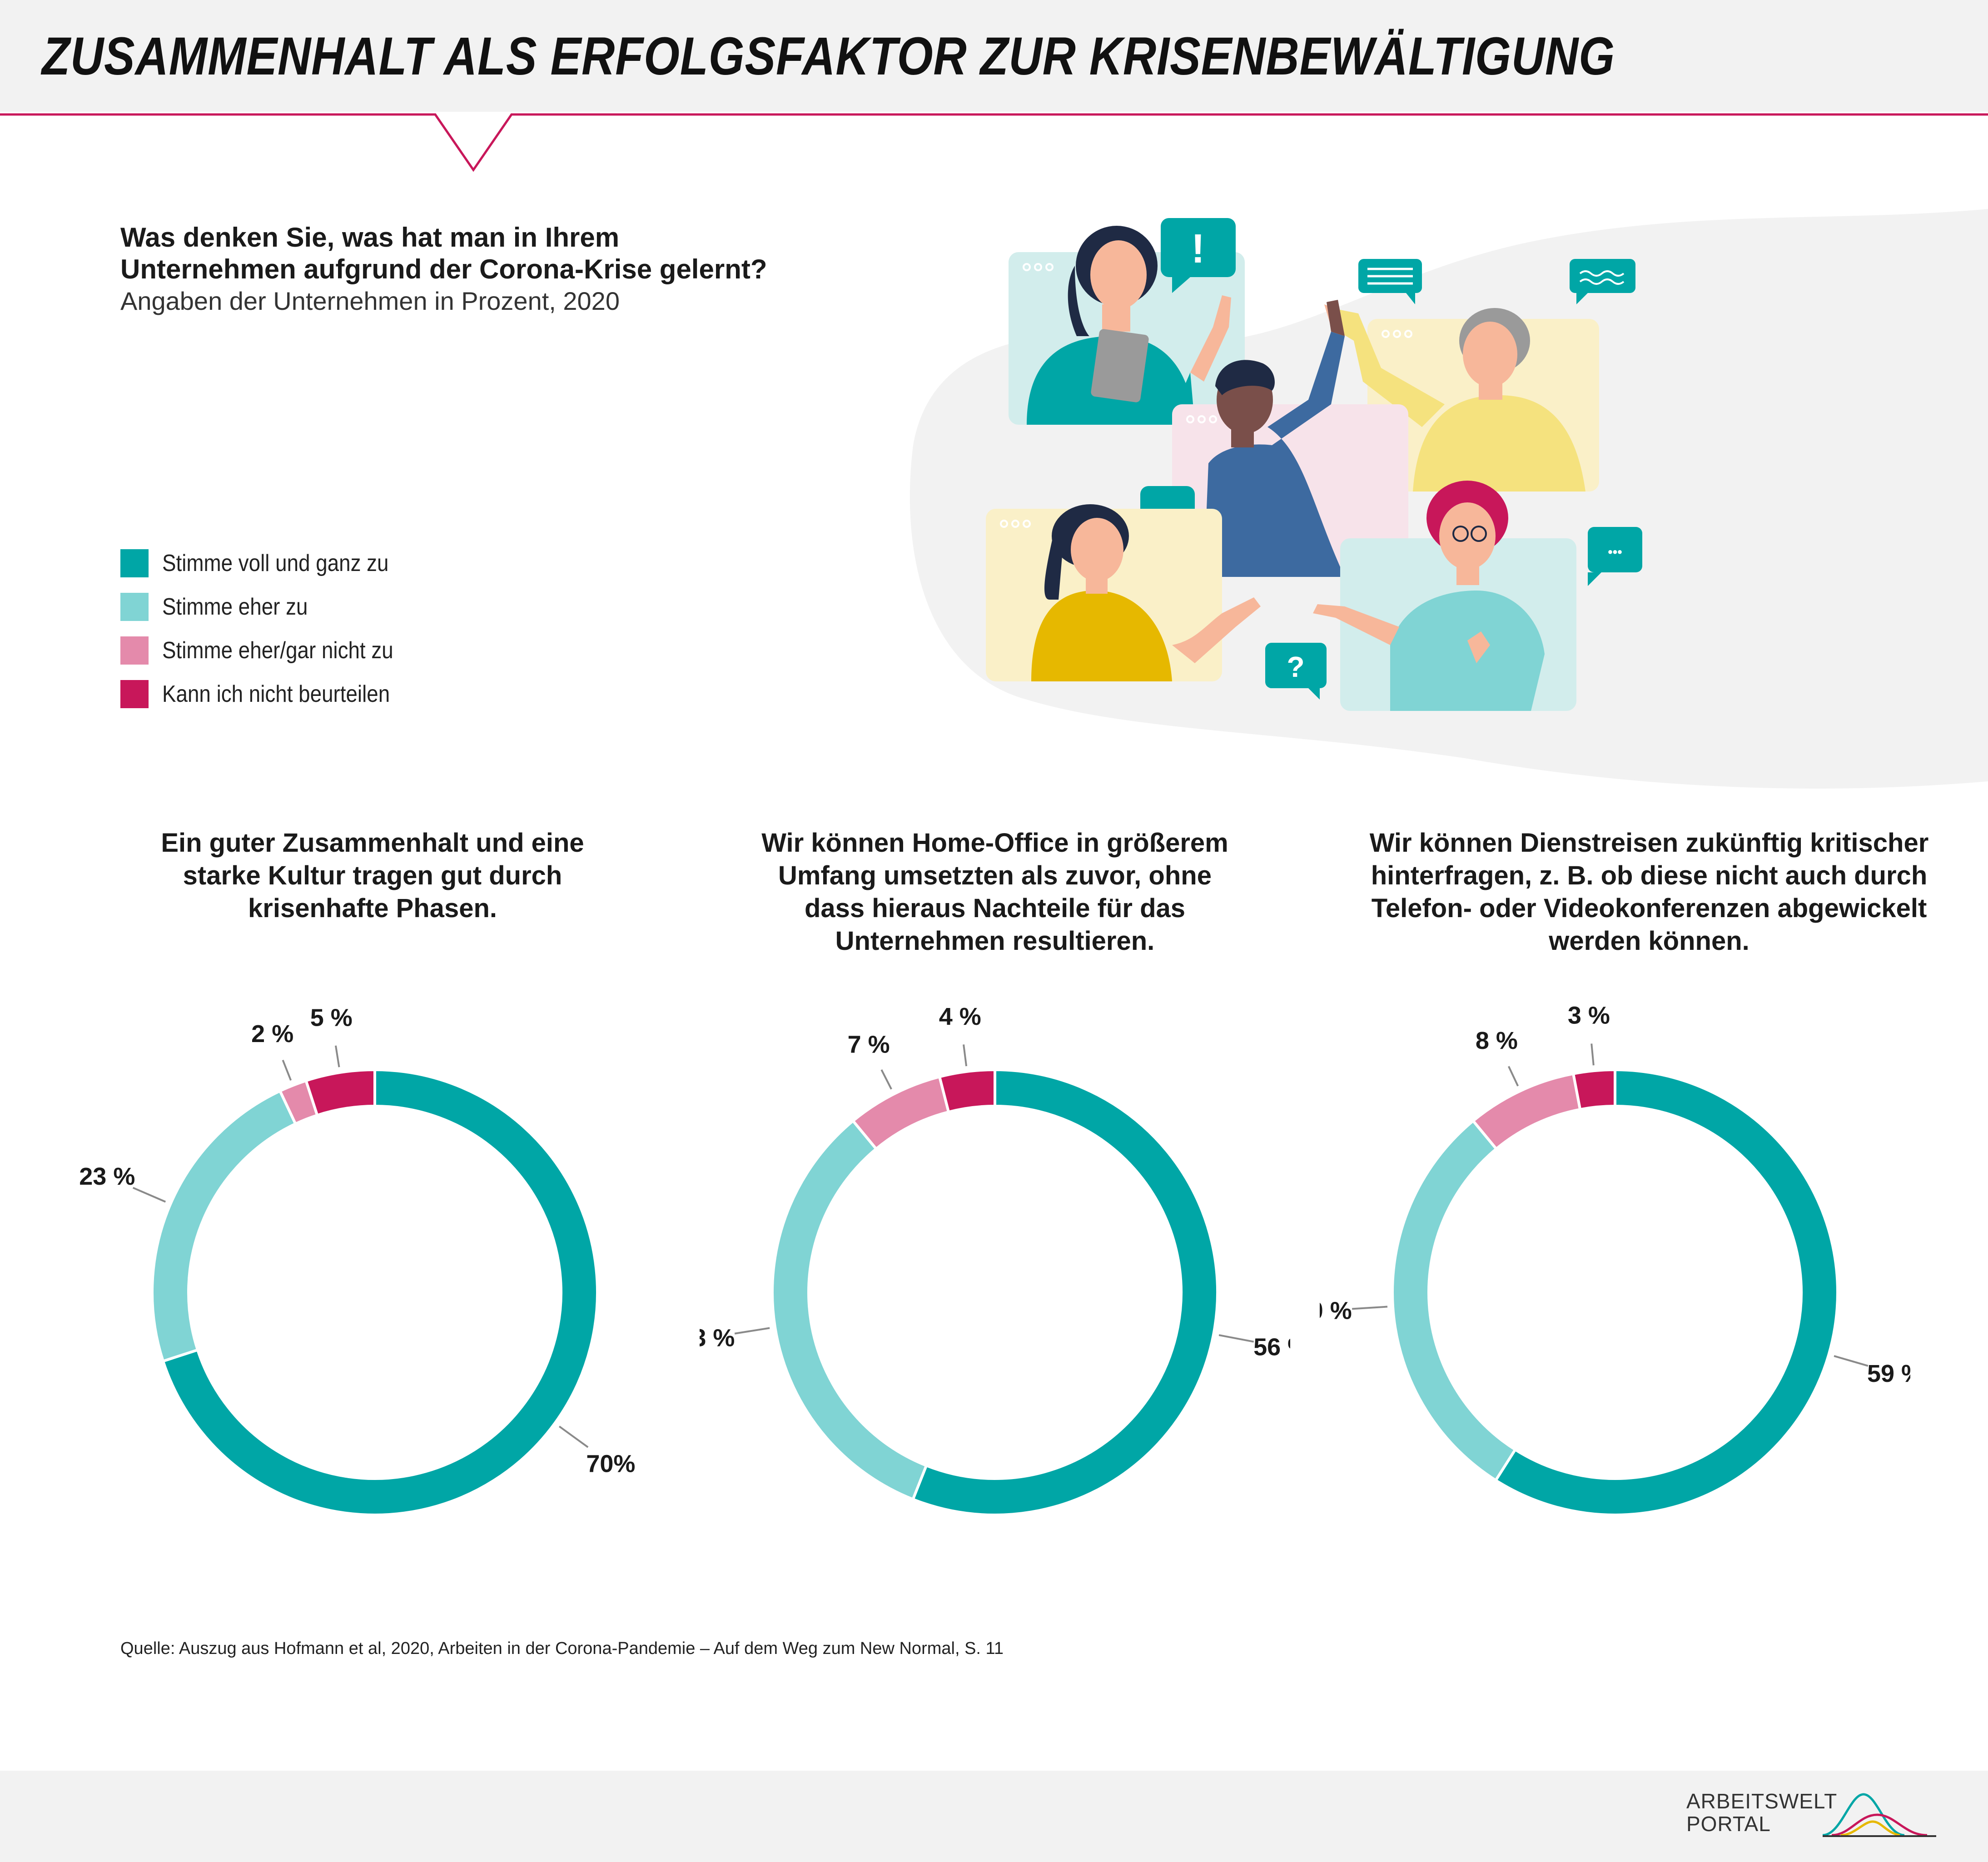 The height and width of the screenshot is (1862, 1988). I want to click on dots-bubble-icon: •••, so click(1615, 556).